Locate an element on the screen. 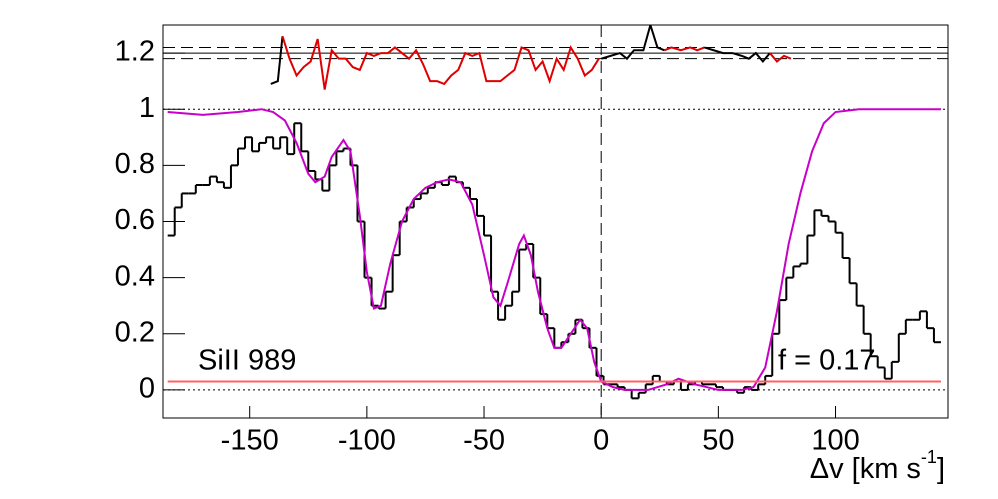 This screenshot has height=499, width=998. annotation: SiII 989 is located at coordinates (247, 361).